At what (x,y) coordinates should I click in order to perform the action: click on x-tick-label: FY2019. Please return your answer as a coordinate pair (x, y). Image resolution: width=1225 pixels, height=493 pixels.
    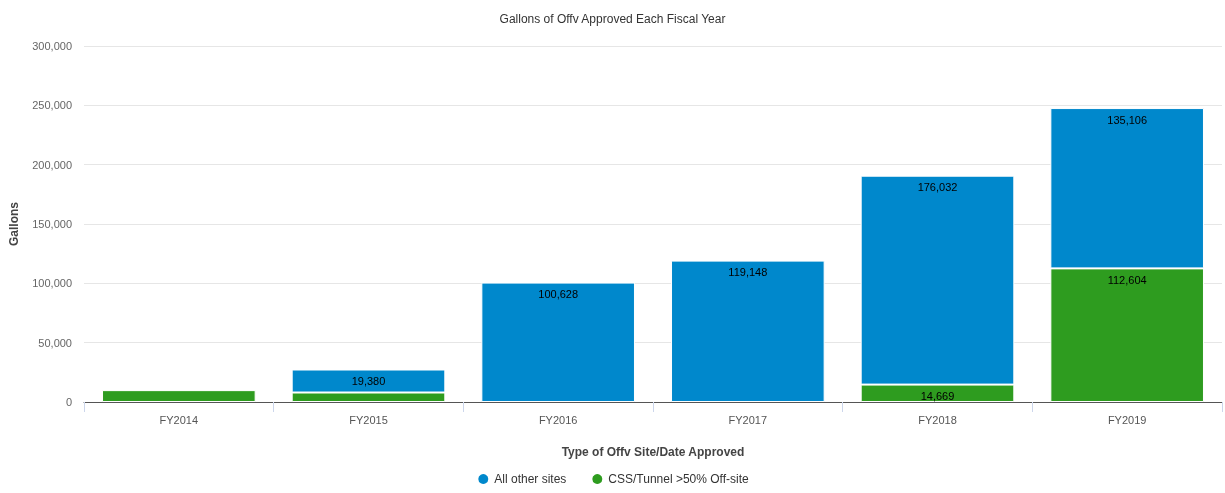
    Looking at the image, I should click on (1127, 419).